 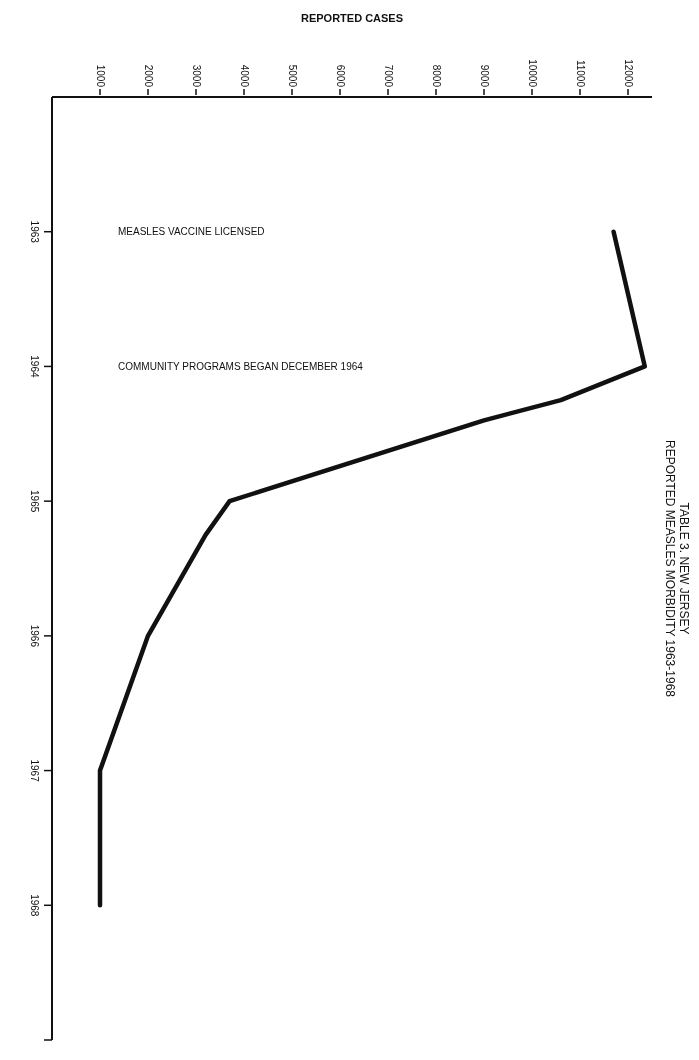 I want to click on x-tick-label: 2000, so click(x=148, y=76).